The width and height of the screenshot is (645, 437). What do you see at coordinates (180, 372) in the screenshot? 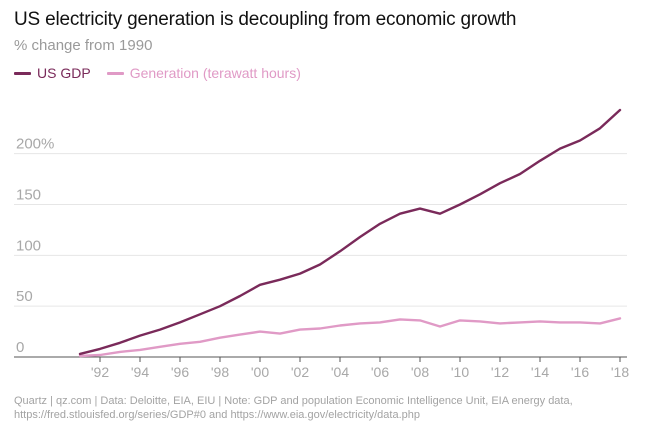
I see `x-tick-label: '96` at bounding box center [180, 372].